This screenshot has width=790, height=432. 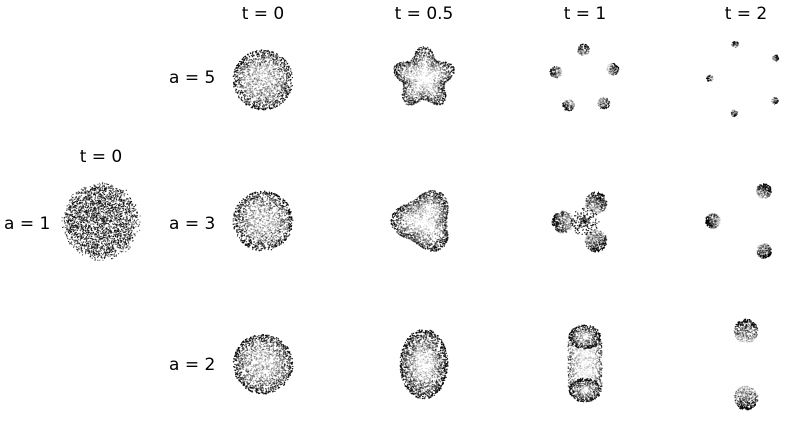 I want to click on row-label-a2: a = 2, so click(x=192, y=365).